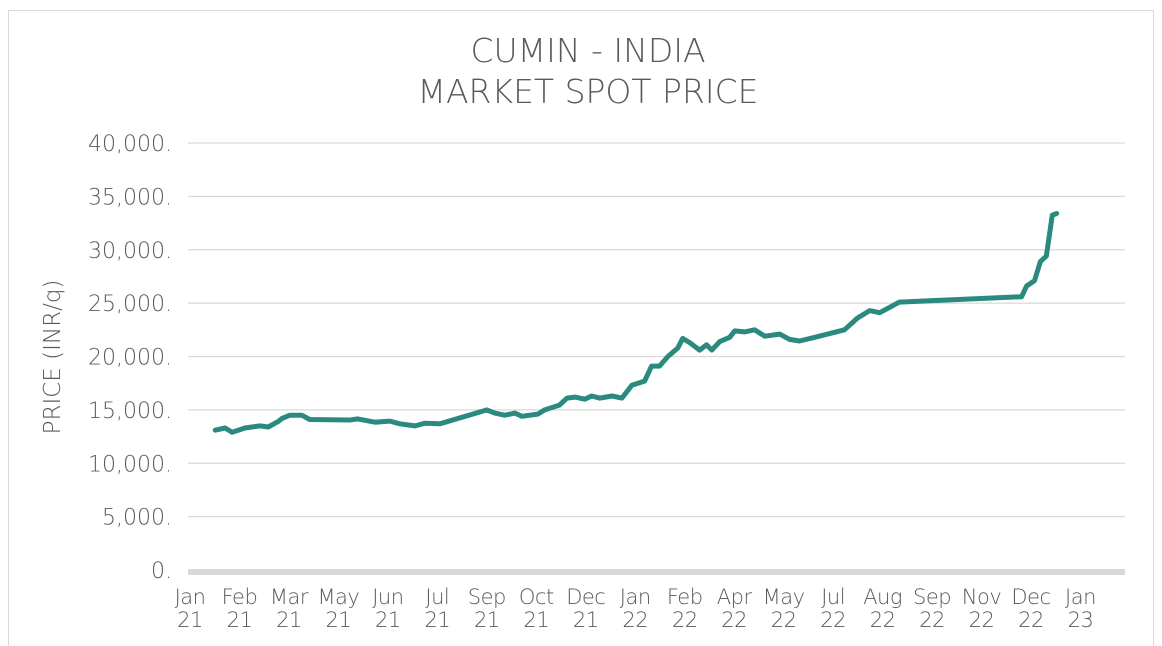  I want to click on x-tick-label: Apr 22, so click(734, 608).